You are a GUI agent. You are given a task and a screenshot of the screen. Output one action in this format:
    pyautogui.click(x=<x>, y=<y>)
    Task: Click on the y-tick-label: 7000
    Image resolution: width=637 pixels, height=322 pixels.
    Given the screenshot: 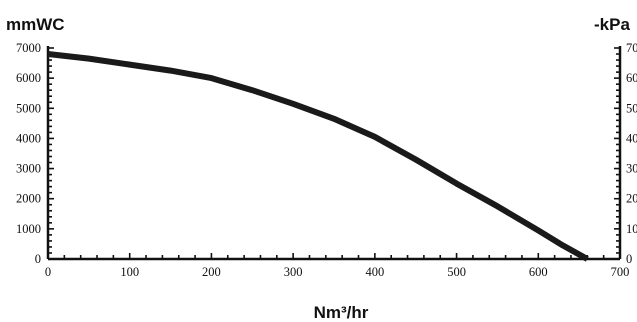 What is the action you would take?
    pyautogui.click(x=28, y=48)
    